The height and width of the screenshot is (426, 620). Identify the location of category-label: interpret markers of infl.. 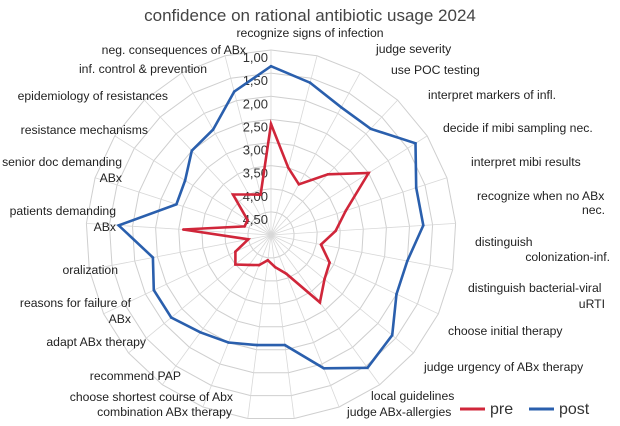
(492, 95).